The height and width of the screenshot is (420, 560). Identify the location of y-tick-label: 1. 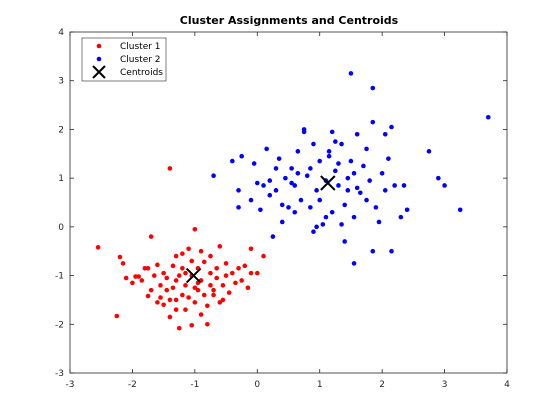
(61, 179).